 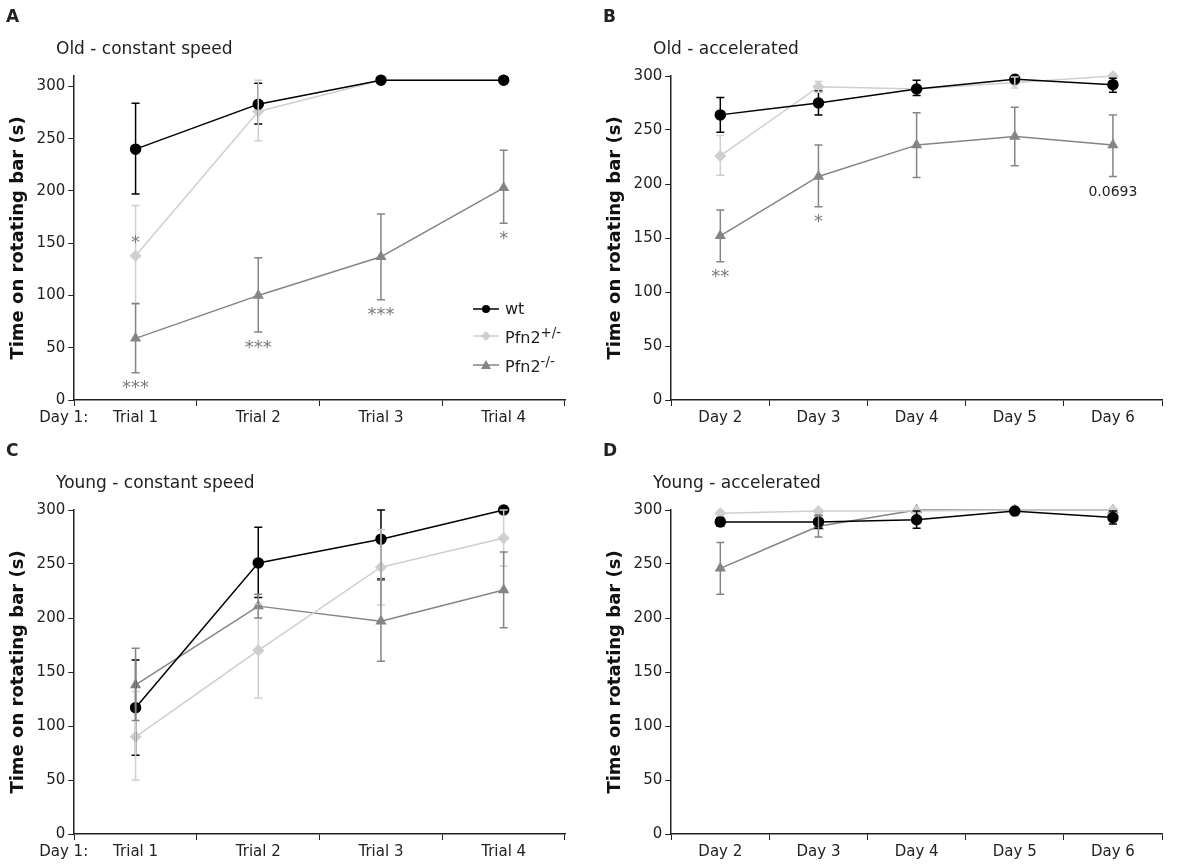 What do you see at coordinates (1113, 191) in the screenshot?
I see `annotation: 0.0693` at bounding box center [1113, 191].